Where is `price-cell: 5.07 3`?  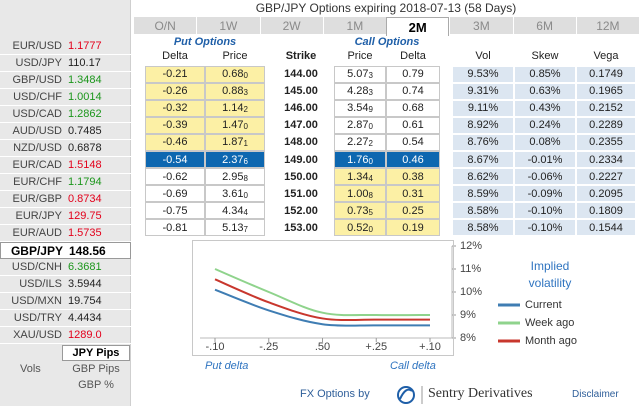 price-cell: 5.07 3 is located at coordinates (360, 74).